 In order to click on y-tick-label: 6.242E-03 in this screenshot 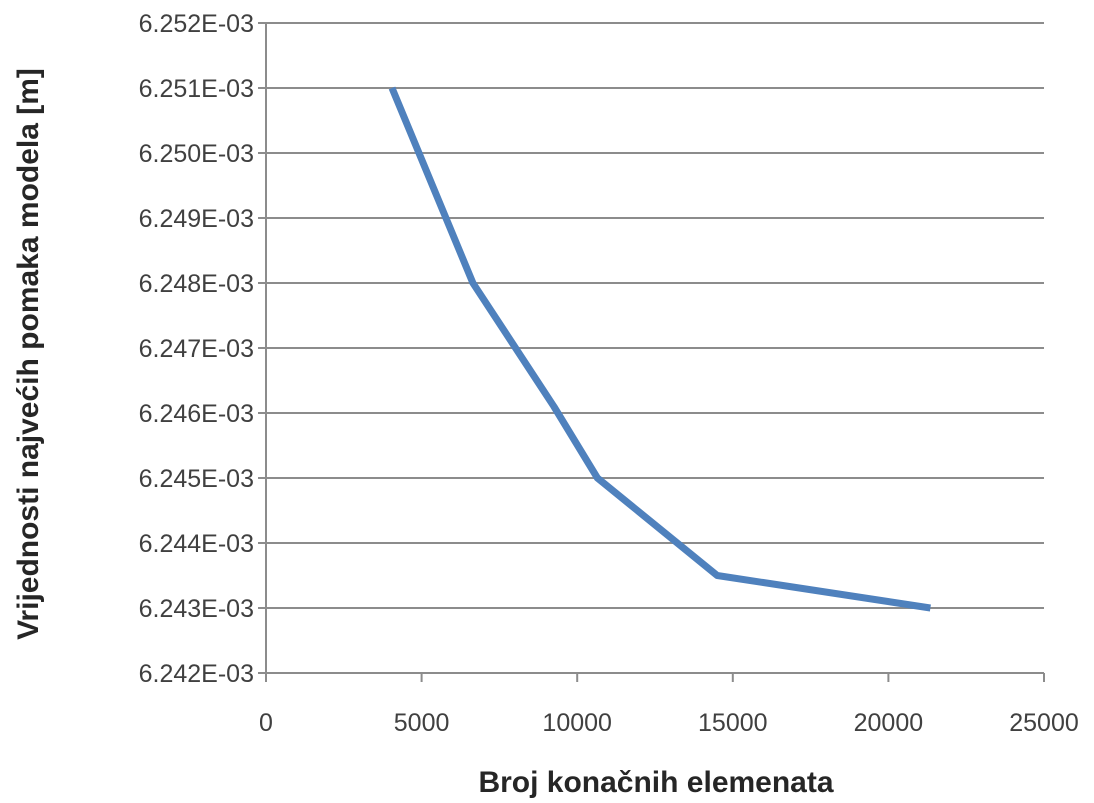, I will do `click(196, 674)`.